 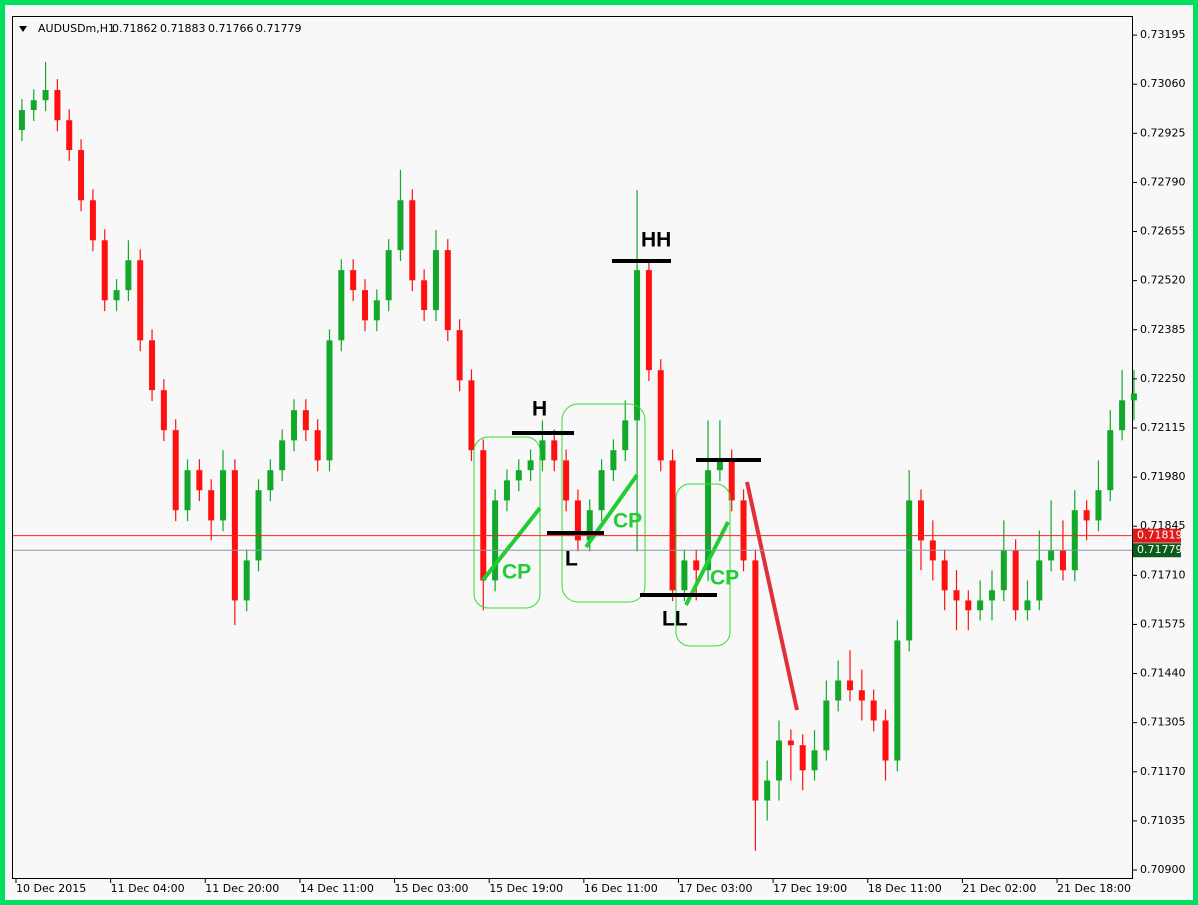 What do you see at coordinates (724, 578) in the screenshot?
I see `label-cp: CP` at bounding box center [724, 578].